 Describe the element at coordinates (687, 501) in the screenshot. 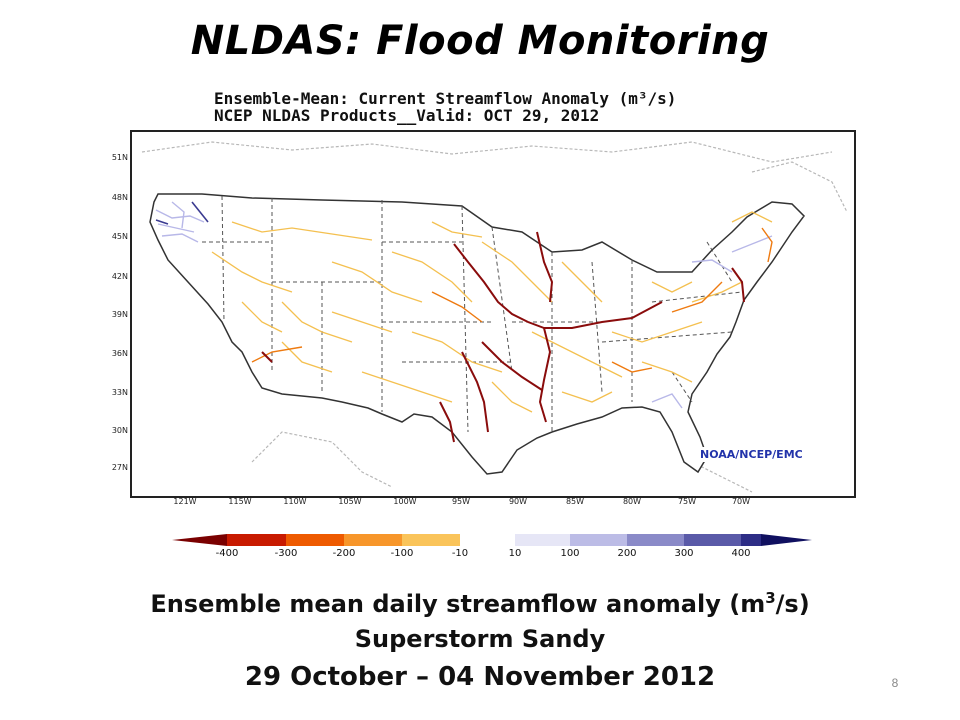

I see `lon-label: 75W` at that location.